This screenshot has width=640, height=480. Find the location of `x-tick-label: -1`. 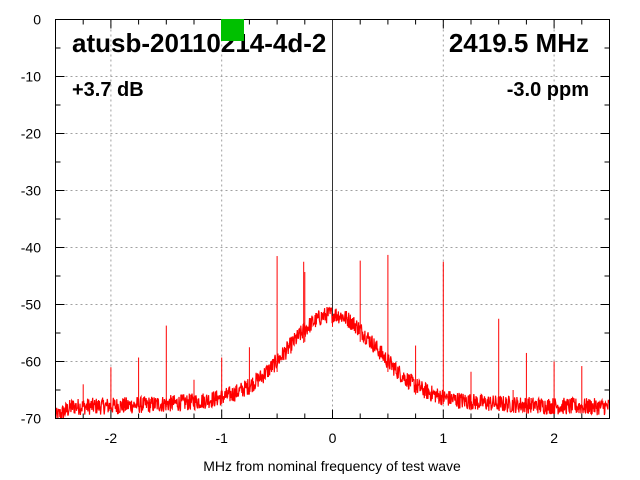

x-tick-label: -1 is located at coordinates (221, 438).